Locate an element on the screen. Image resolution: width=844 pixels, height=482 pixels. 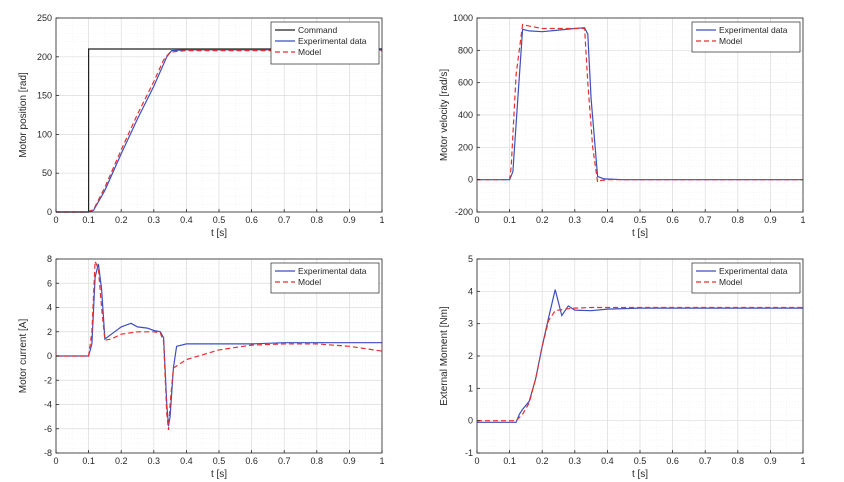
y-tick-label: 6 is located at coordinates (49, 283).